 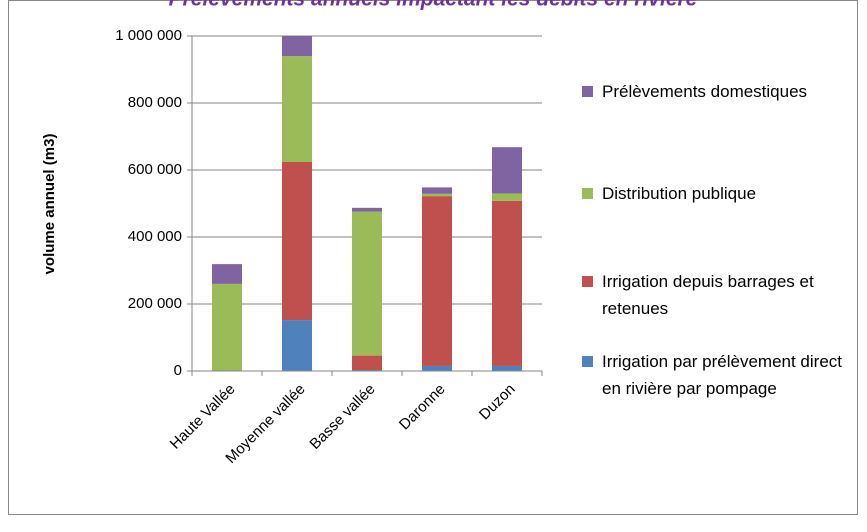 What do you see at coordinates (155, 236) in the screenshot?
I see `y-tick-label: 400 000` at bounding box center [155, 236].